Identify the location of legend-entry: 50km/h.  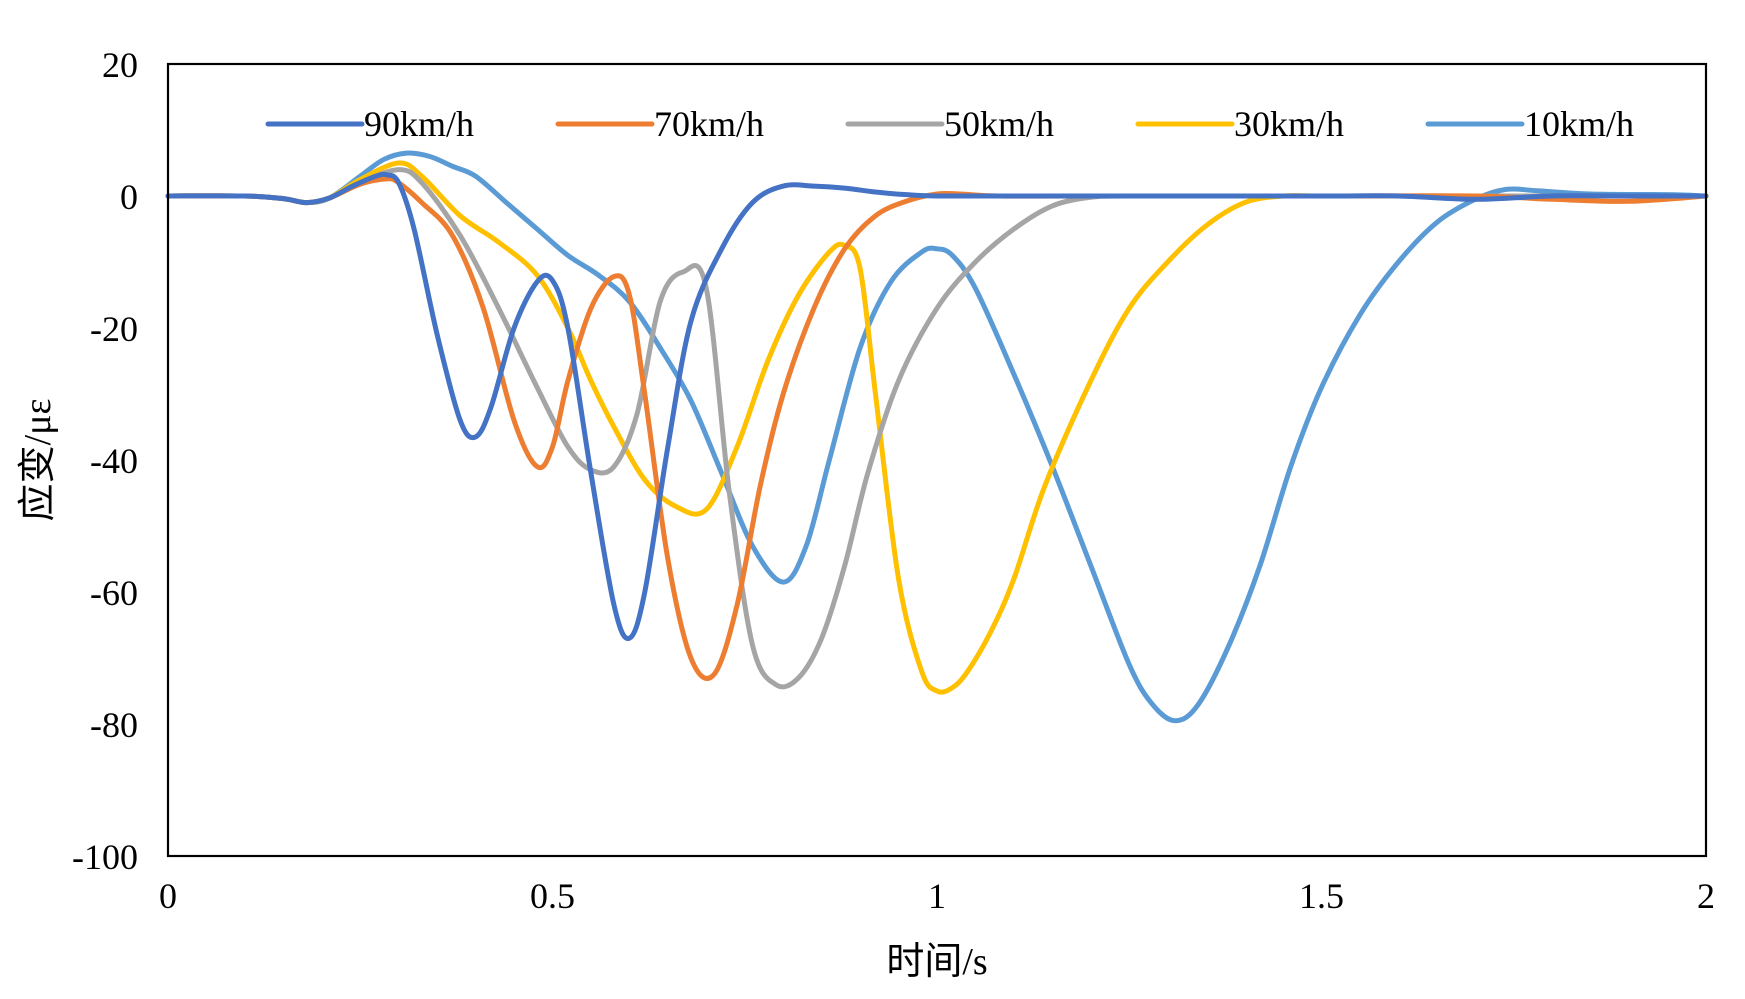
(949, 124).